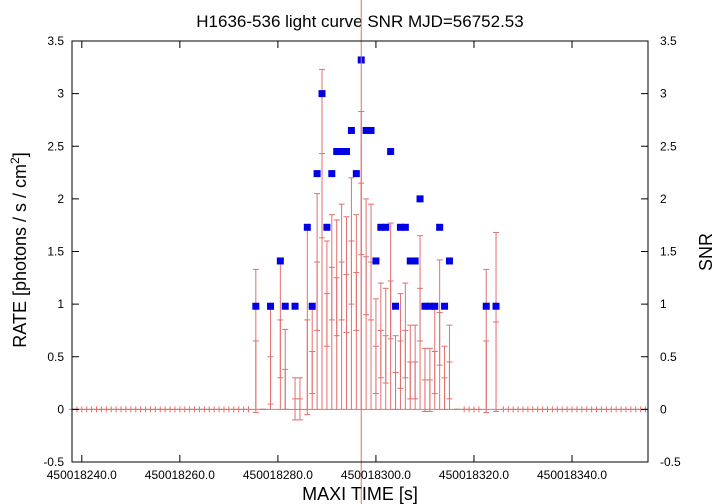 Image resolution: width=720 pixels, height=504 pixels. I want to click on y-tick-label: 1, so click(60, 304).